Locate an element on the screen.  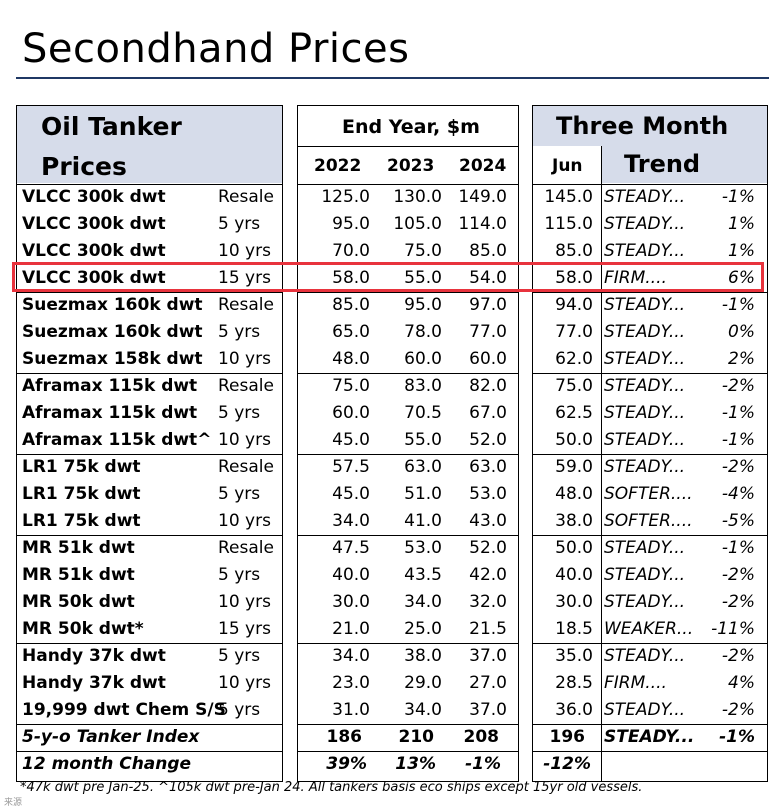
year-2023-header: 2023 is located at coordinates (411, 166).